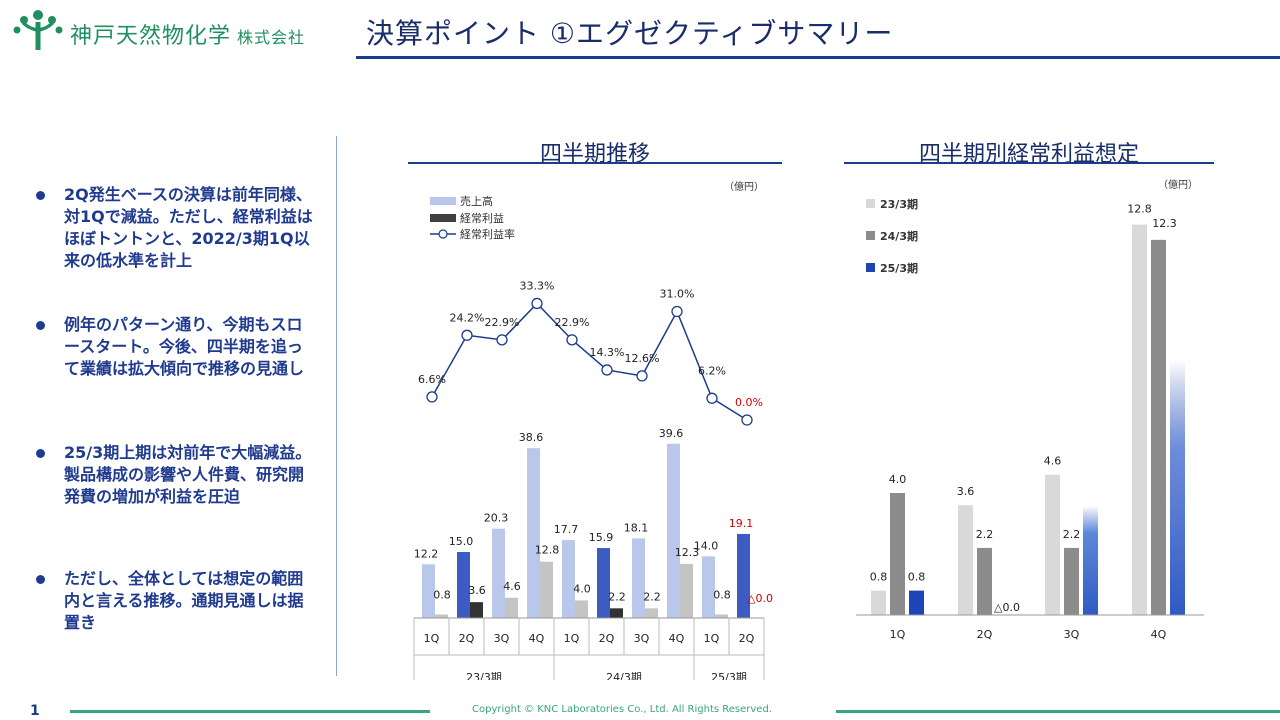 The height and width of the screenshot is (720, 1280). I want to click on sales-label: 15.0, so click(461, 541).